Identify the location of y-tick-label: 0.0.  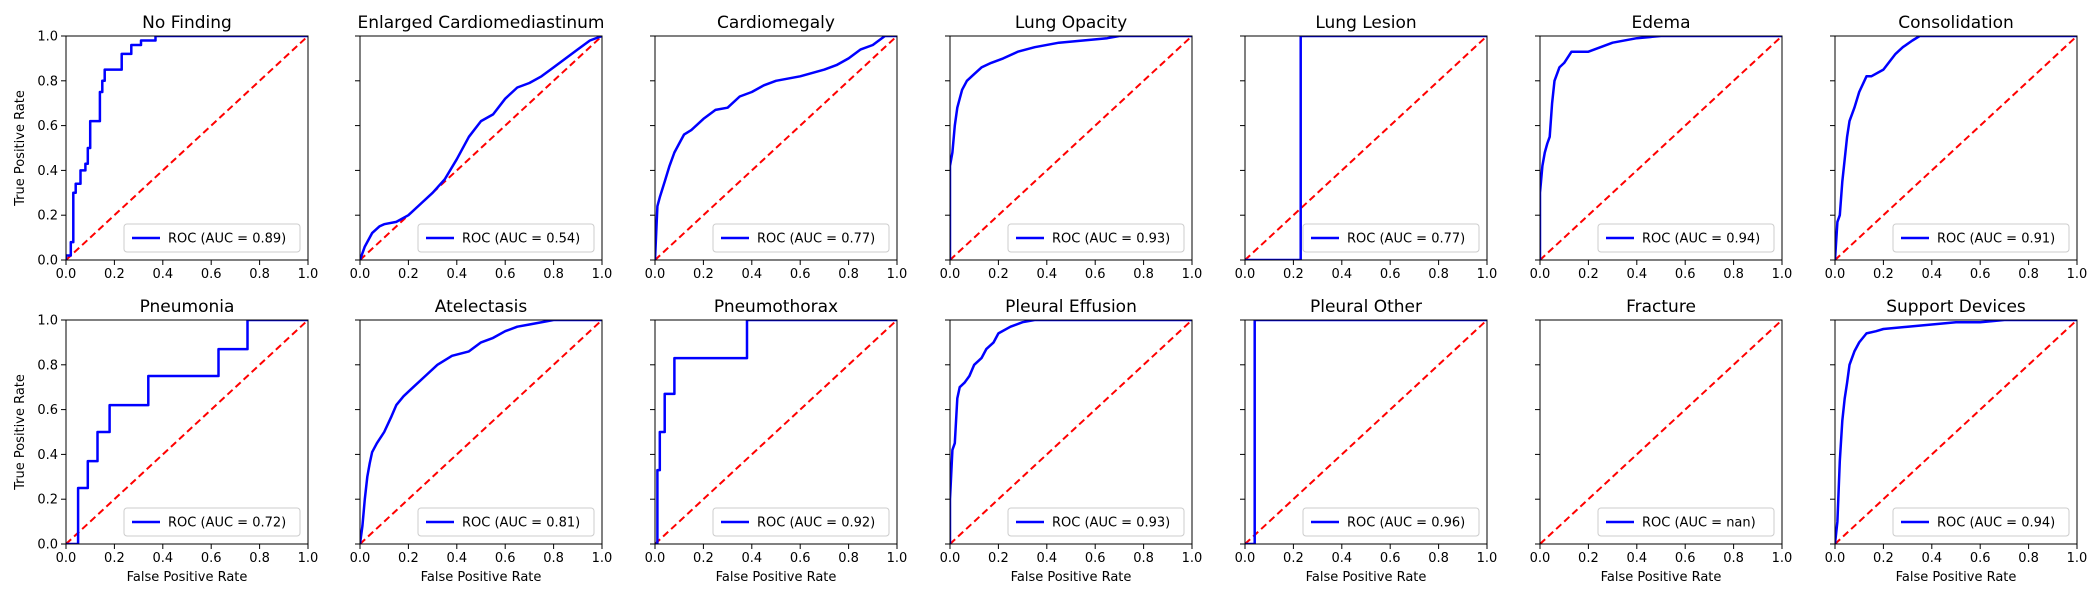
(47, 261).